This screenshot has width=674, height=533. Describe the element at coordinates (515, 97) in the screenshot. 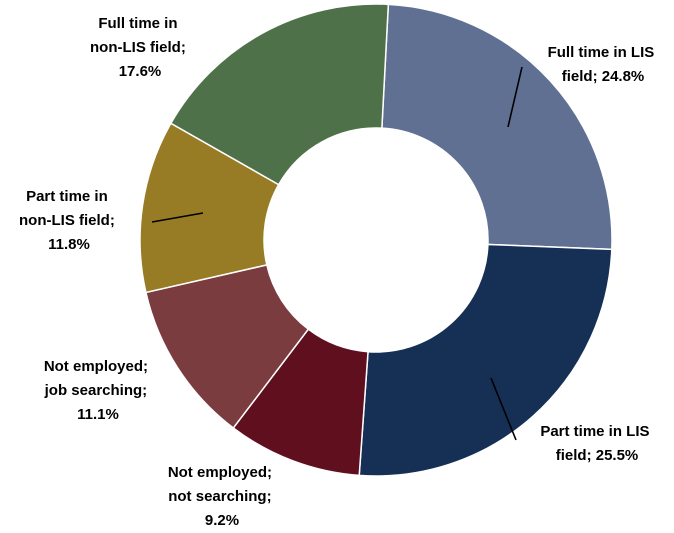

I see `leader-line-full-time-lis` at that location.